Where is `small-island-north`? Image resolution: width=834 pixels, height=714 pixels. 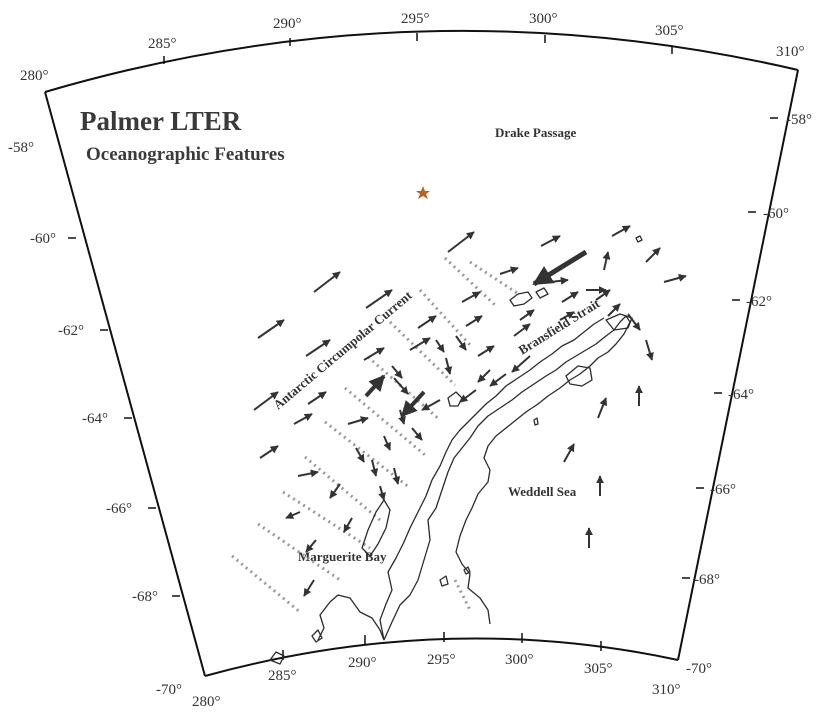
small-island-north is located at coordinates (639, 239).